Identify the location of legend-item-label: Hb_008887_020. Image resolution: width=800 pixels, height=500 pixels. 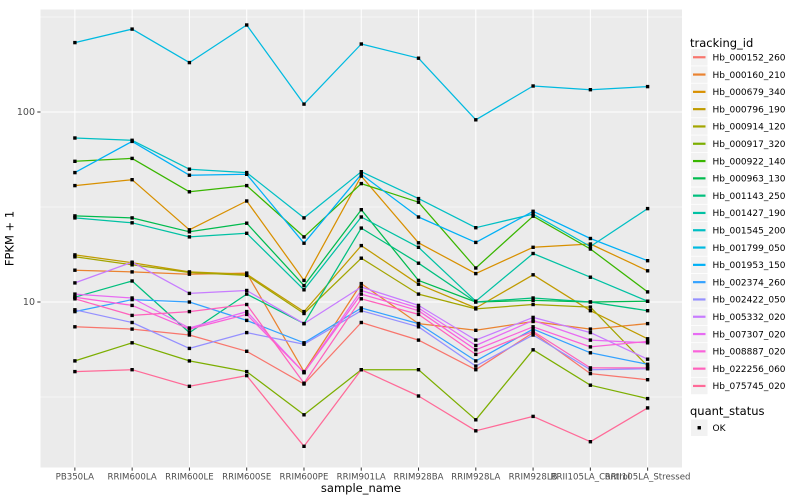
(749, 353).